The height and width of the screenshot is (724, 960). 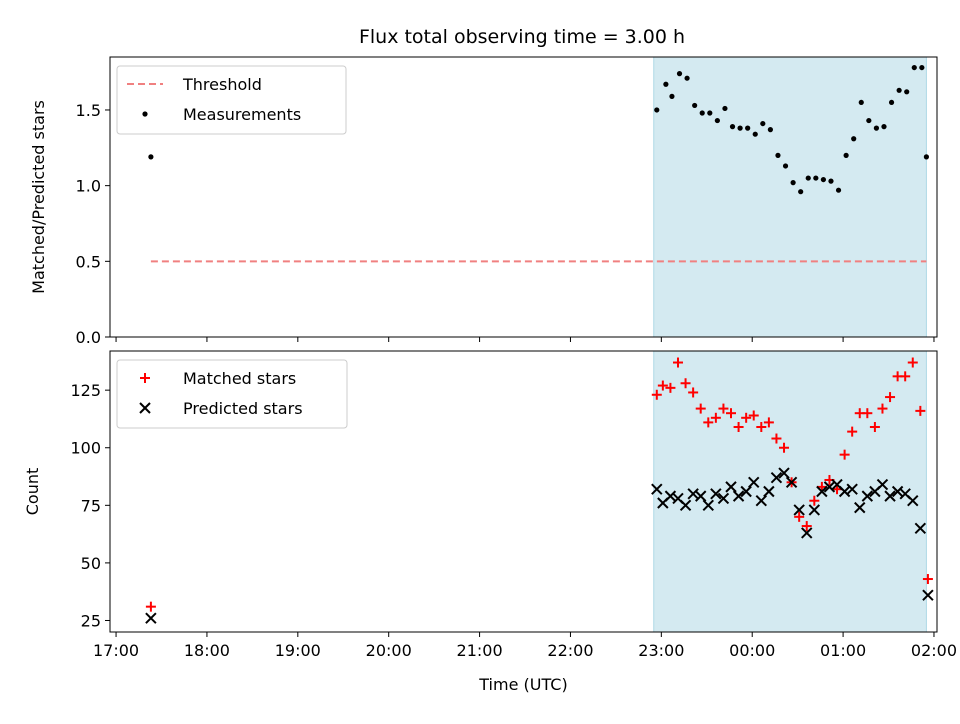 I want to click on bottom-ylabel: Count, so click(x=32, y=492).